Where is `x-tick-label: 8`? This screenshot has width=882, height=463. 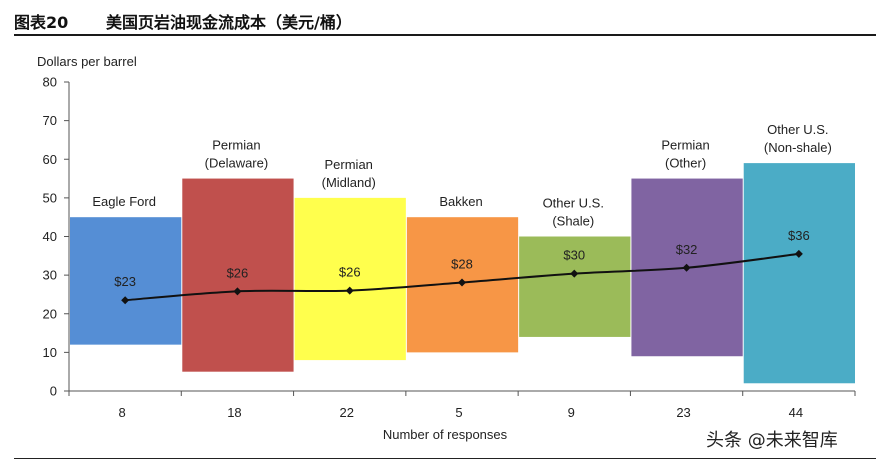
x-tick-label: 8 is located at coordinates (122, 412).